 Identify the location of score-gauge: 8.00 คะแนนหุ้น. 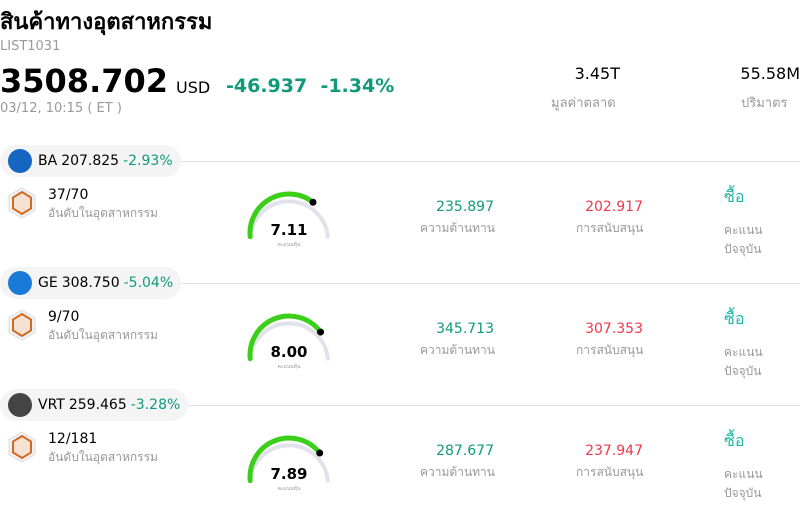
(288, 341).